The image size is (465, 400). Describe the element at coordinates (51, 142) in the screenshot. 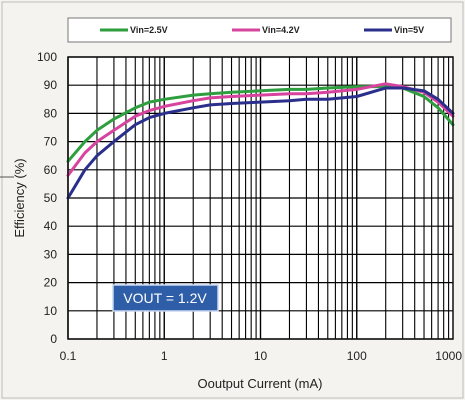

I see `y-tick-label: 70` at that location.